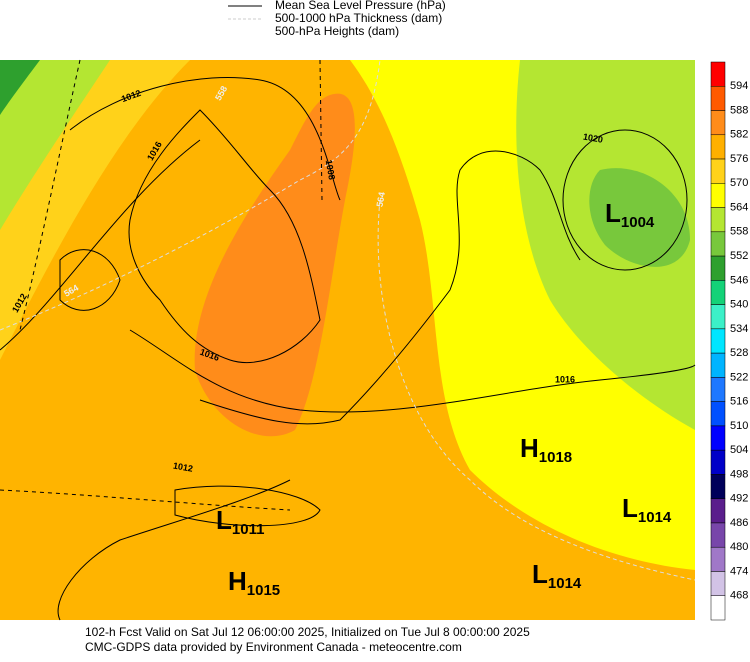  Describe the element at coordinates (739, 499) in the screenshot. I see `color-label: 492` at that location.